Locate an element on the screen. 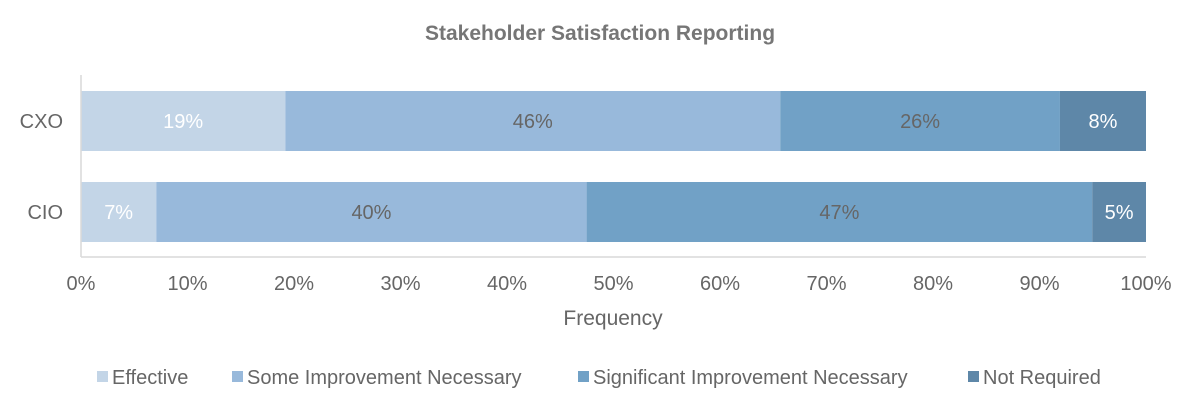 Image resolution: width=1200 pixels, height=417 pixels. data-label: 26% is located at coordinates (920, 122).